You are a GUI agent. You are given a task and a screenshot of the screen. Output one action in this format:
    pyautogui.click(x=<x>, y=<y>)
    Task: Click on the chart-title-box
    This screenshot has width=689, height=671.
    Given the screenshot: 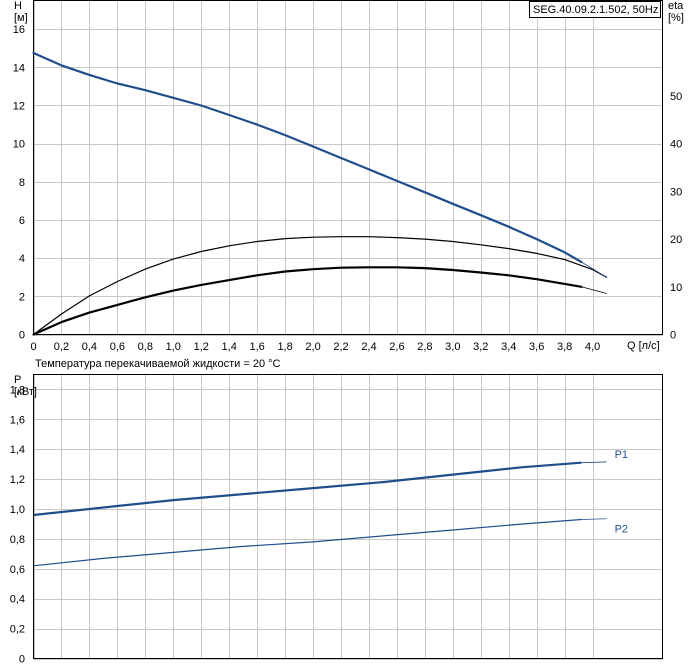 What is the action you would take?
    pyautogui.click(x=595, y=9)
    